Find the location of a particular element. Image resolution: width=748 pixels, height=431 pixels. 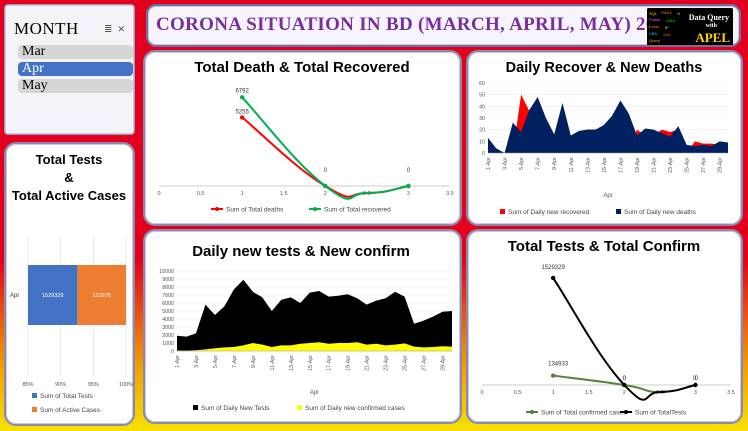

y-tick-label: 10000 is located at coordinates (166, 272).